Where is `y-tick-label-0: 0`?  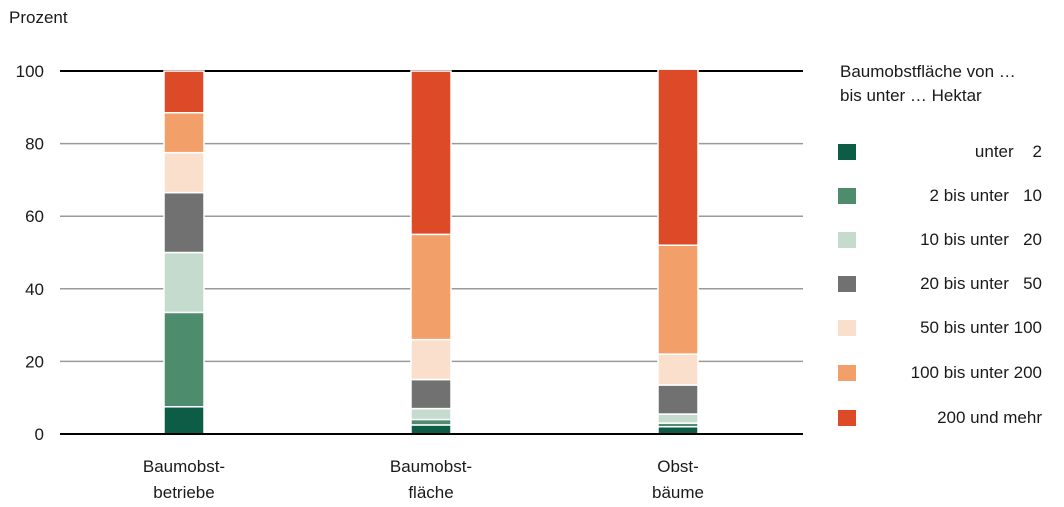 y-tick-label-0: 0 is located at coordinates (39, 434).